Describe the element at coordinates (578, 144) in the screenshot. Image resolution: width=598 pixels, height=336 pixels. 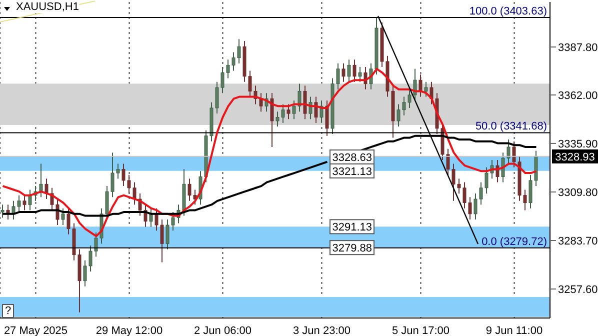
I see `y-tick-label: 3335.90` at that location.